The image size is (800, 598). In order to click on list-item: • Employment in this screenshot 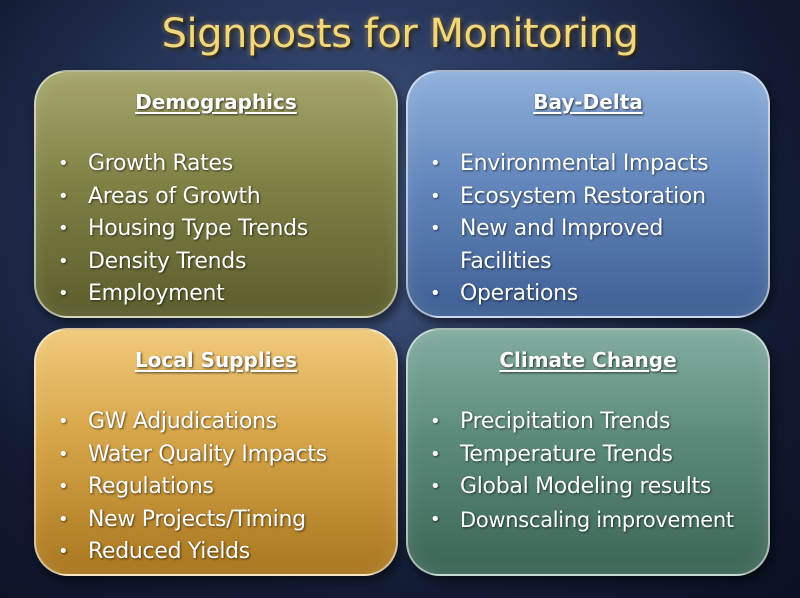, I will do `click(216, 294)`.